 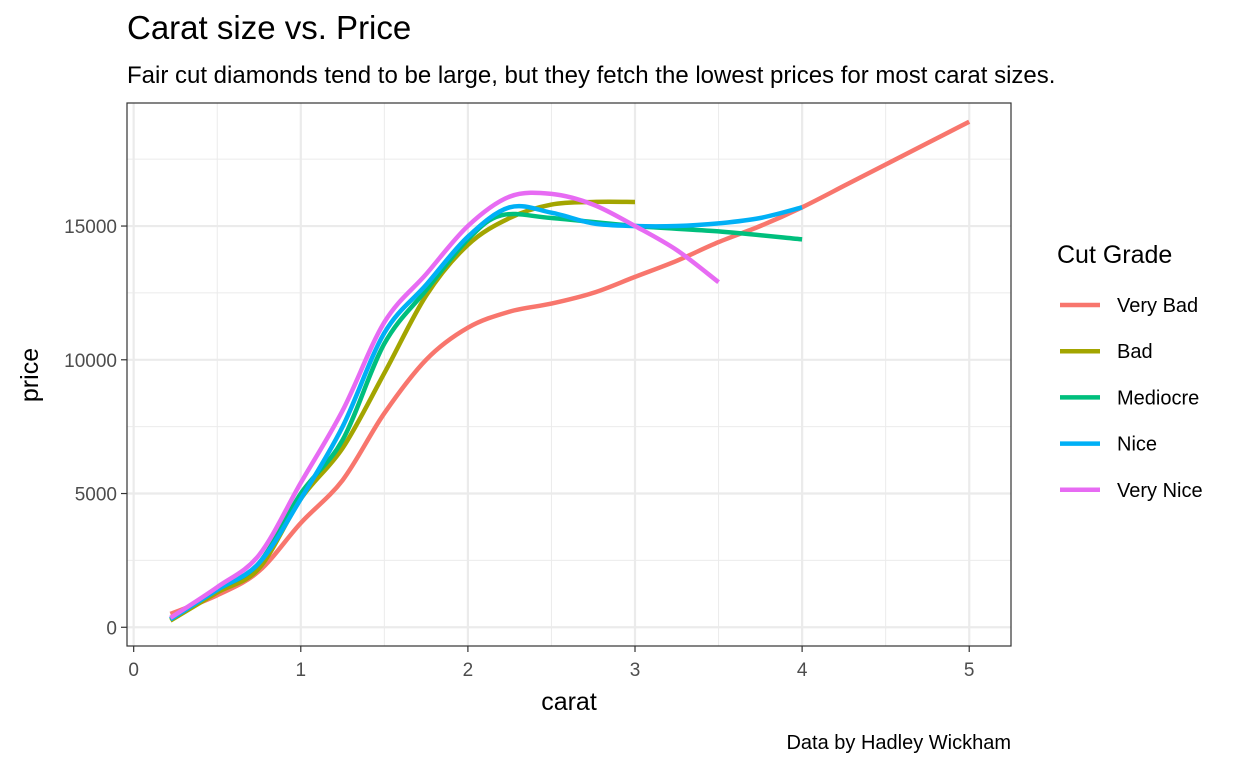 I want to click on x-tick-label: 2, so click(x=468, y=670).